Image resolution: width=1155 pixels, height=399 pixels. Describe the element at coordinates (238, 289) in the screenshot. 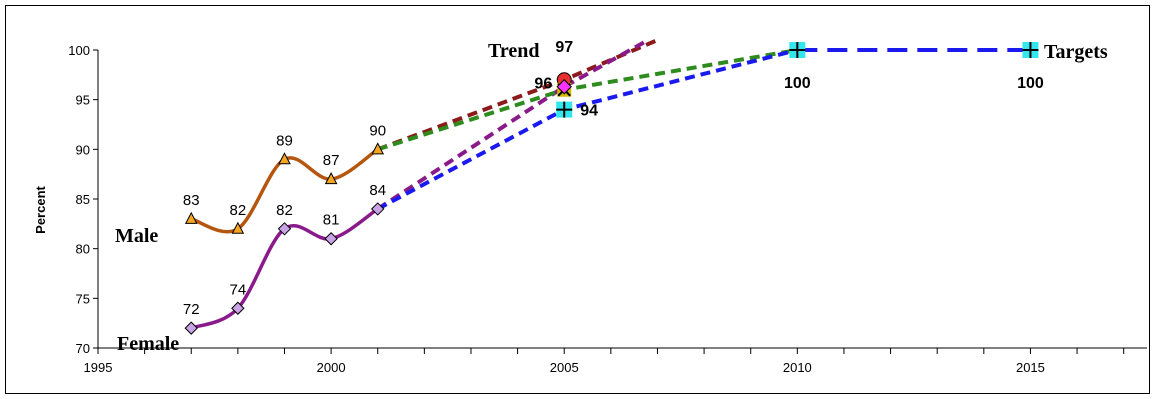

I see `data-label: 74` at that location.